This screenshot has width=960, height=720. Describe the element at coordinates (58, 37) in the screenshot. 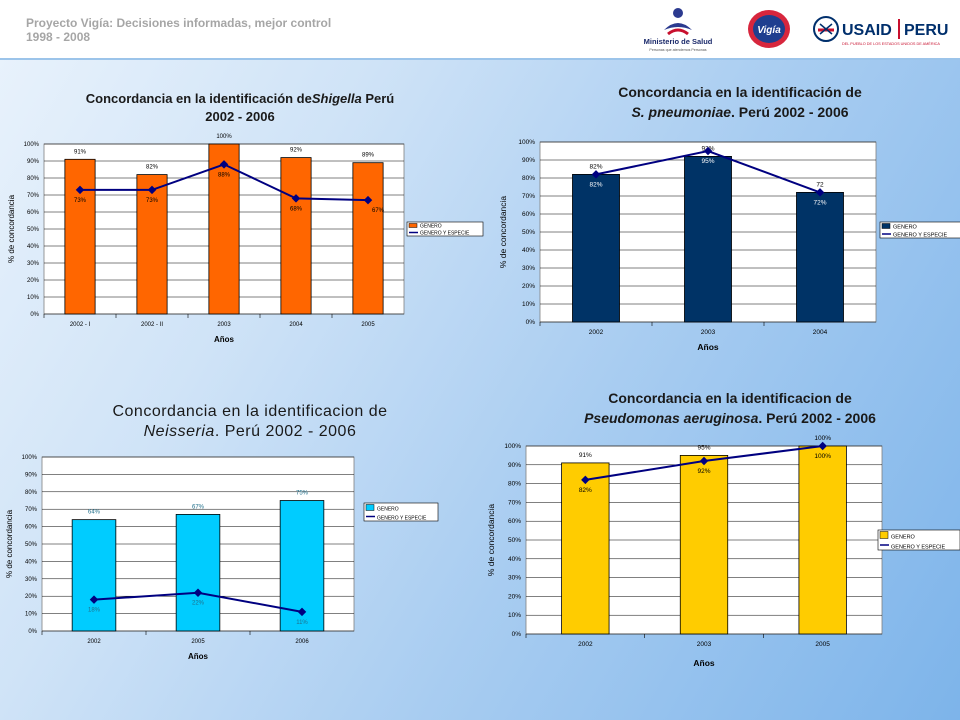

I see `header-years: 1998 - 2008` at that location.